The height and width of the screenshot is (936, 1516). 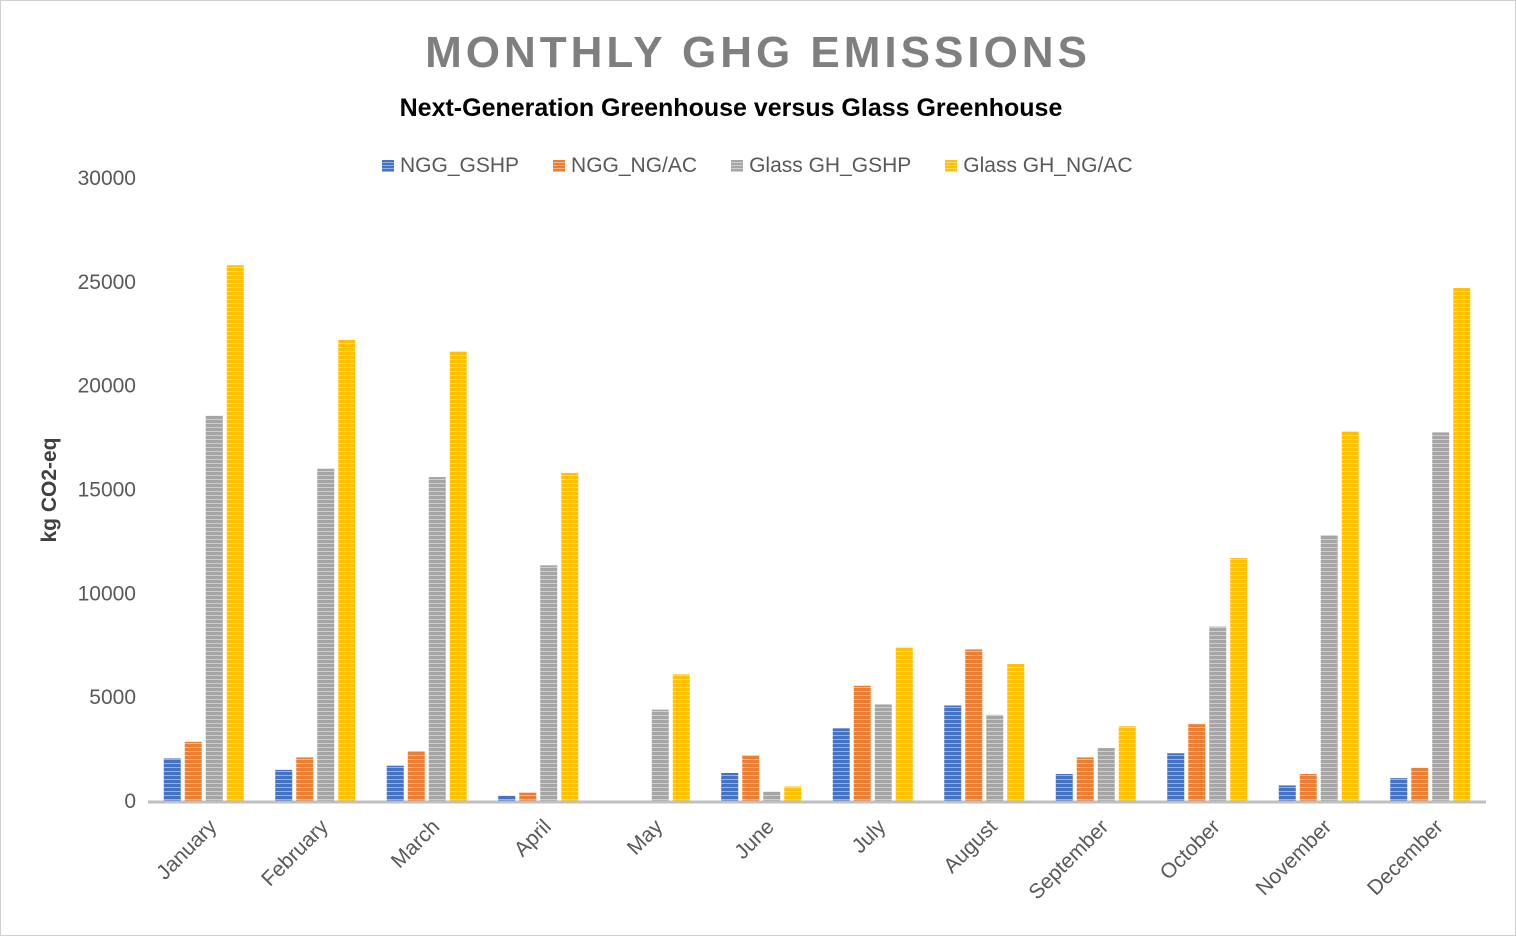 I want to click on x-tick-label: December, so click(x=1405, y=857).